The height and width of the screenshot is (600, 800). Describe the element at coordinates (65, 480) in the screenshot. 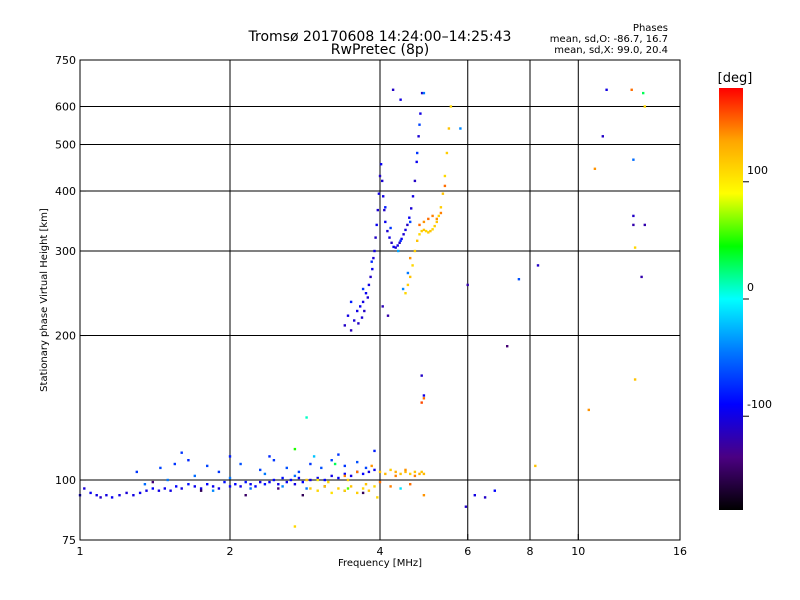

I see `y-tick-label: 100` at that location.